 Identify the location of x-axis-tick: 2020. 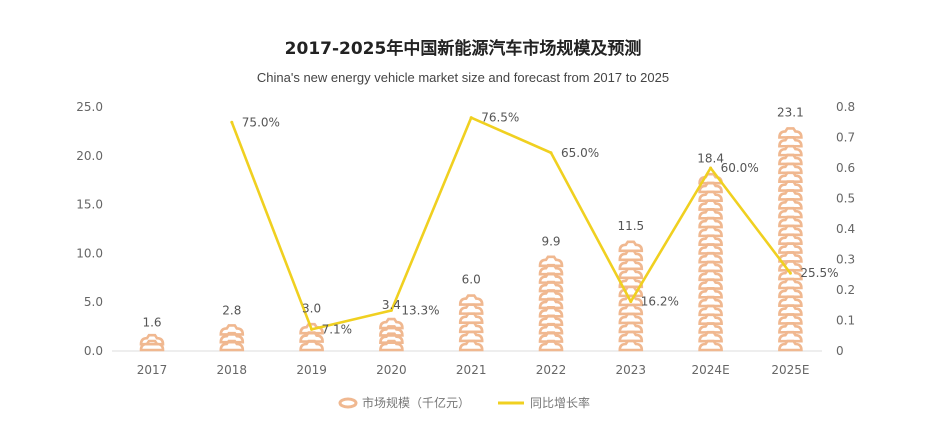
(391, 370).